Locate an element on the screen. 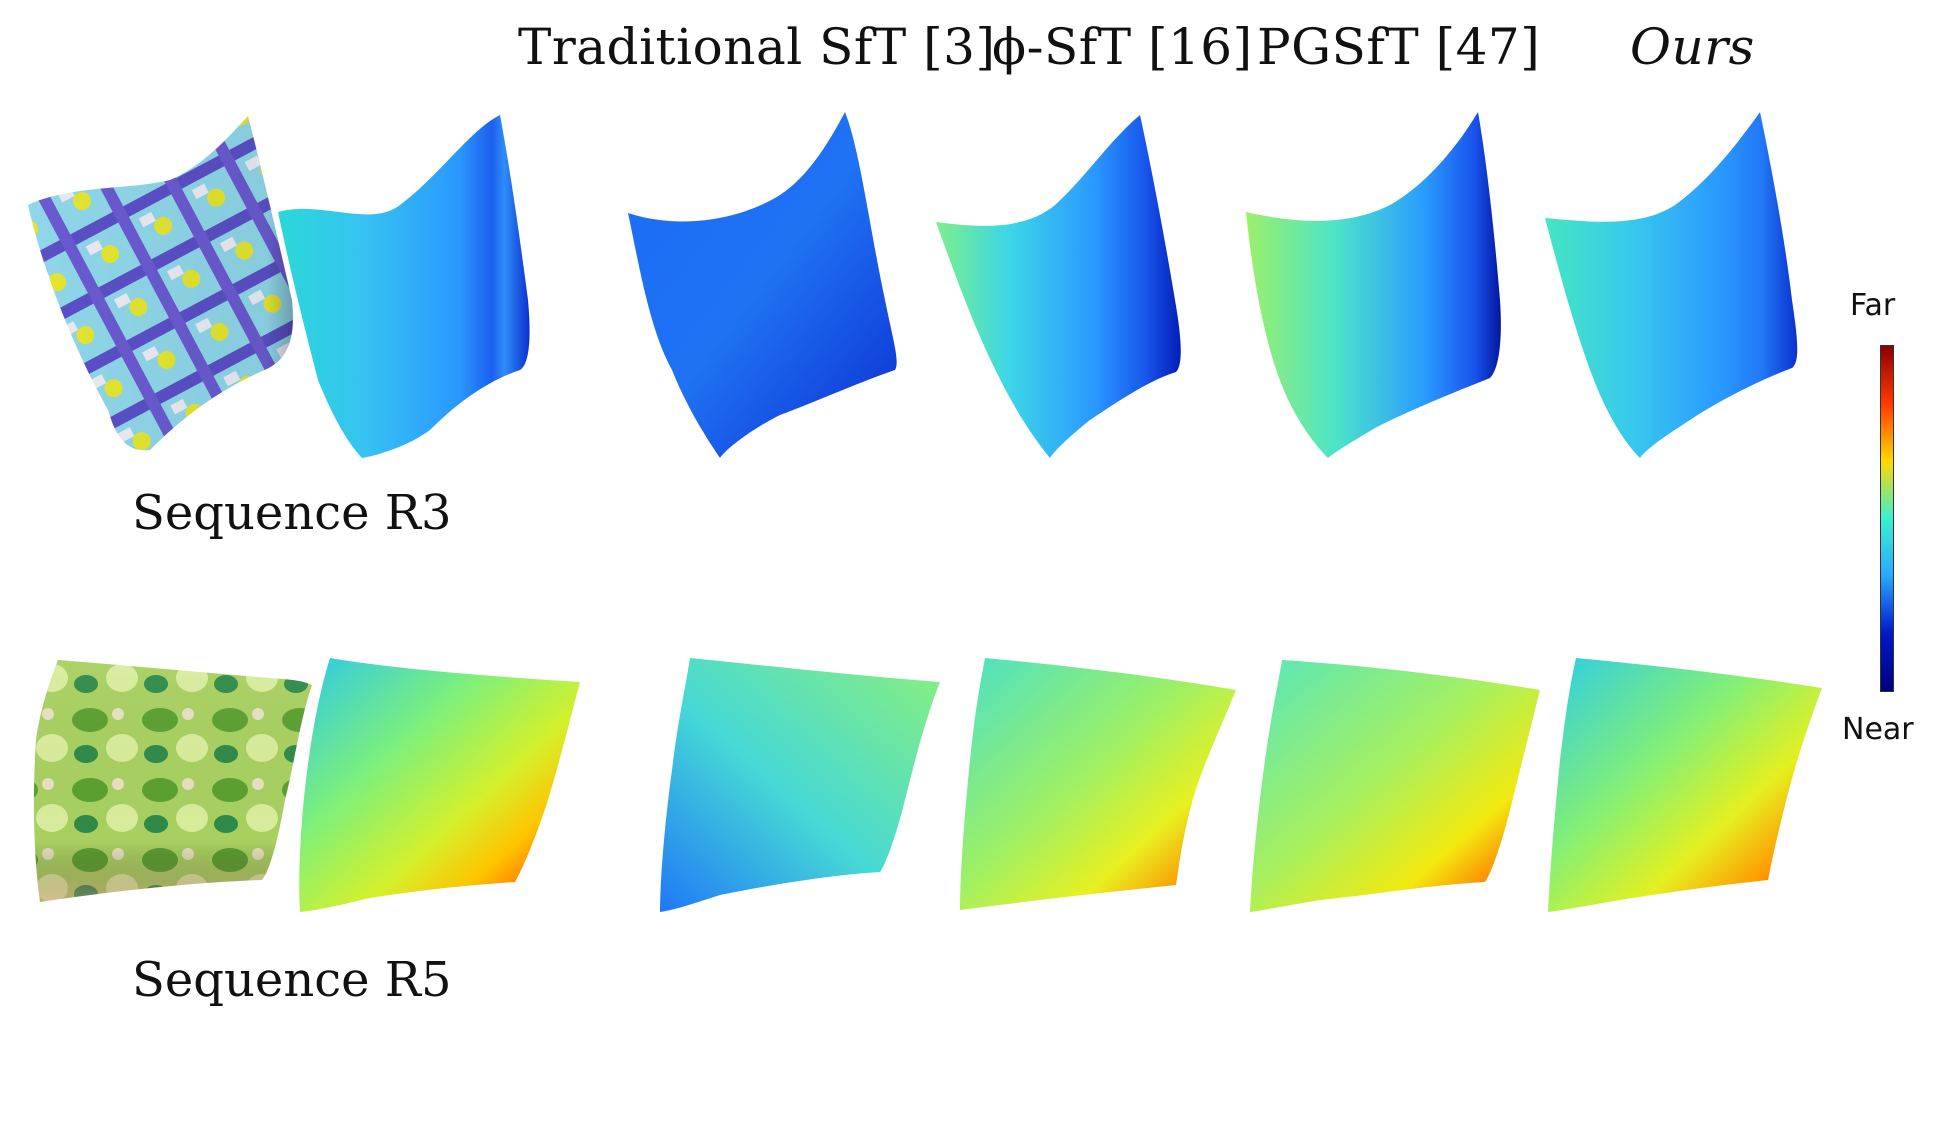  r3-pgsft is located at coordinates (1373, 285).